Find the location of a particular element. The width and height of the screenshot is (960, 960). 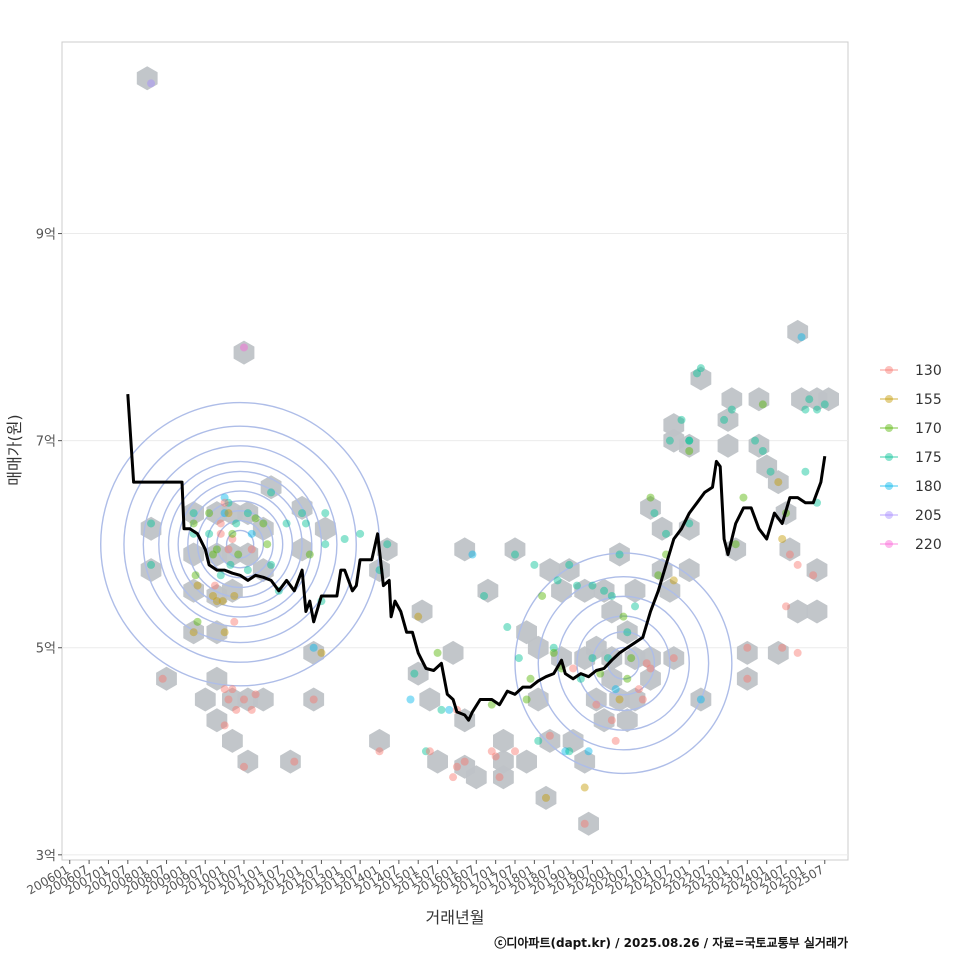

legend-label: 180 is located at coordinates (928, 487).